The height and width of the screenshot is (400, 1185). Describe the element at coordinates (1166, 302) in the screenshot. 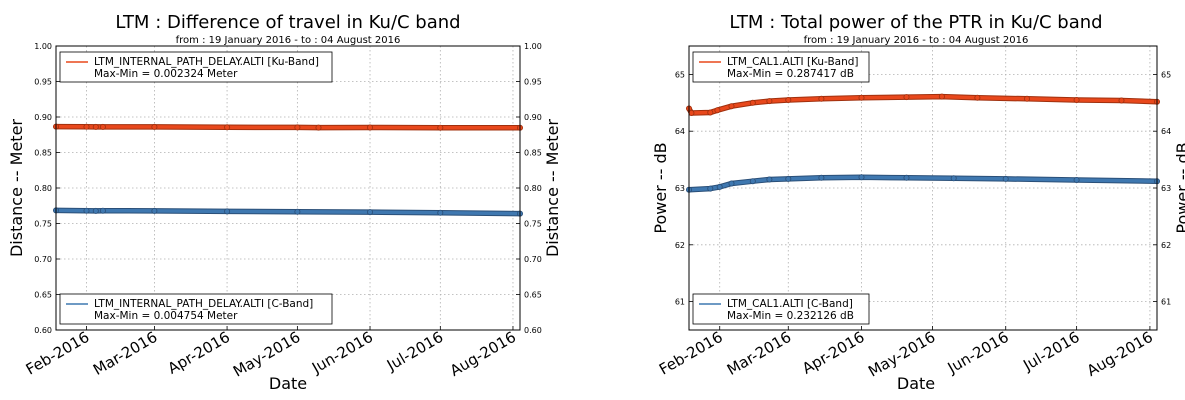

I see `y-tick-label-right: 61` at that location.